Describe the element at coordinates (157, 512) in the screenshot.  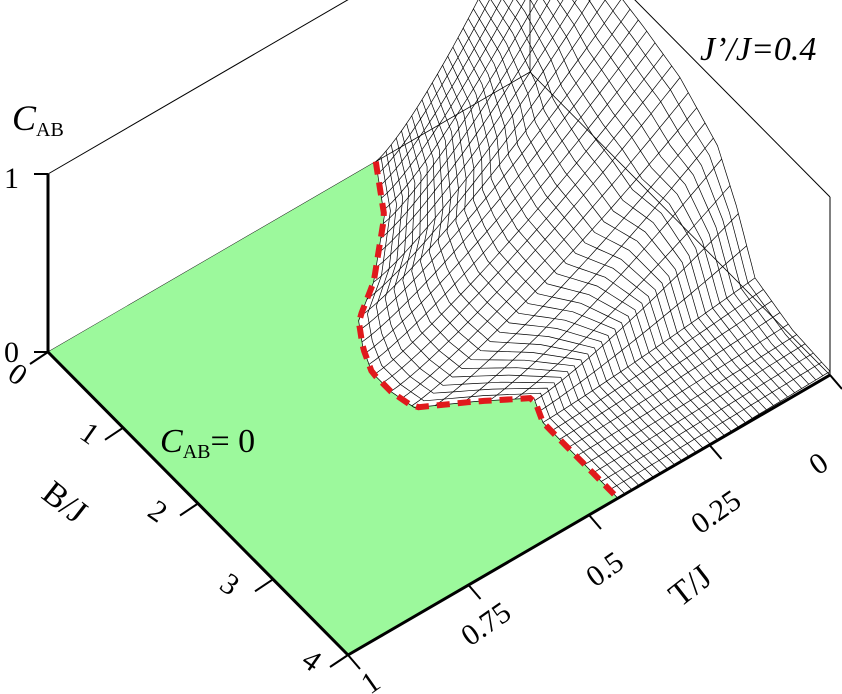
I see `b-tick-label: 2` at that location.